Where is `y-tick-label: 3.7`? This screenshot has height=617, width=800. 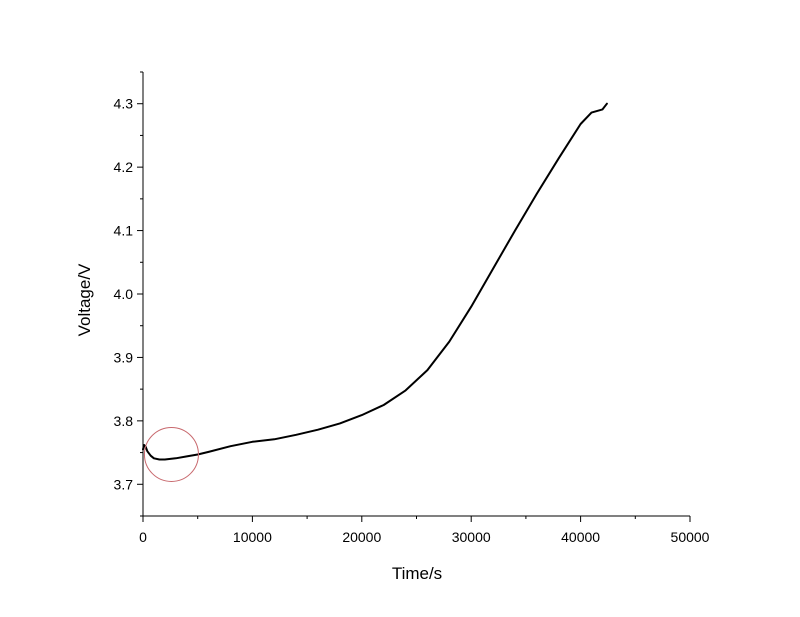
y-tick-label: 3.7 is located at coordinates (124, 484).